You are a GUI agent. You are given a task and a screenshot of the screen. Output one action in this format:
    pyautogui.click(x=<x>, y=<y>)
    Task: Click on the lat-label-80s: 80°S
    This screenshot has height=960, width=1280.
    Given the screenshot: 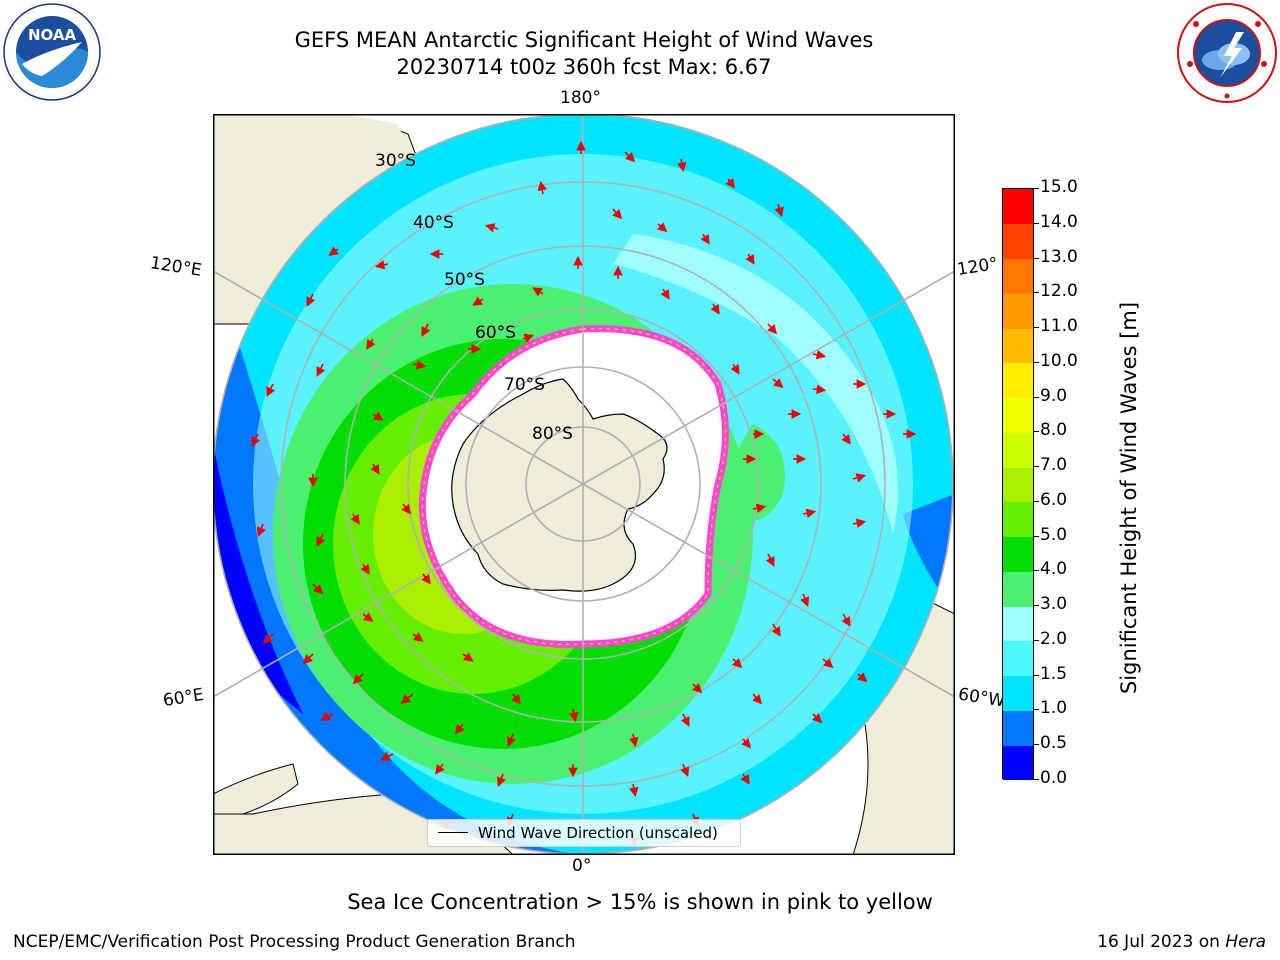 What is the action you would take?
    pyautogui.click(x=552, y=434)
    